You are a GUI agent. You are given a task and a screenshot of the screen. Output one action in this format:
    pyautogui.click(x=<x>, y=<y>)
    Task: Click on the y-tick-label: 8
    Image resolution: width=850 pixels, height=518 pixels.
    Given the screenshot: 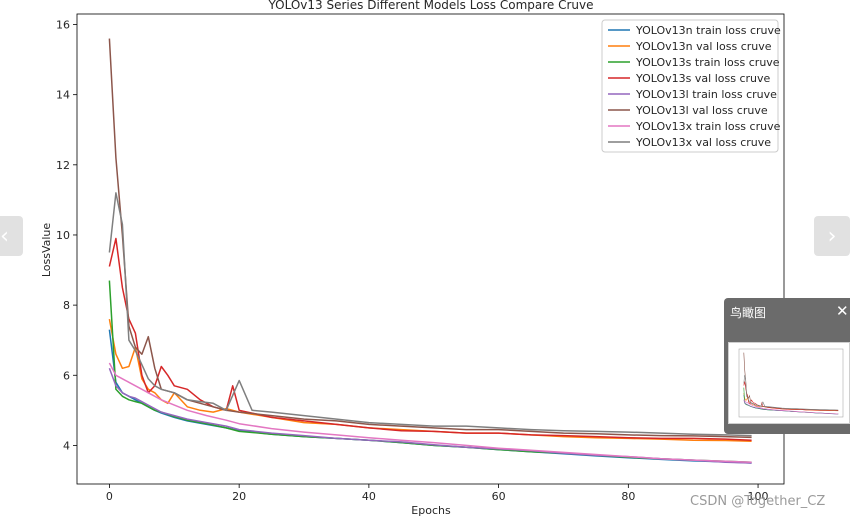 What is the action you would take?
    pyautogui.click(x=66, y=305)
    